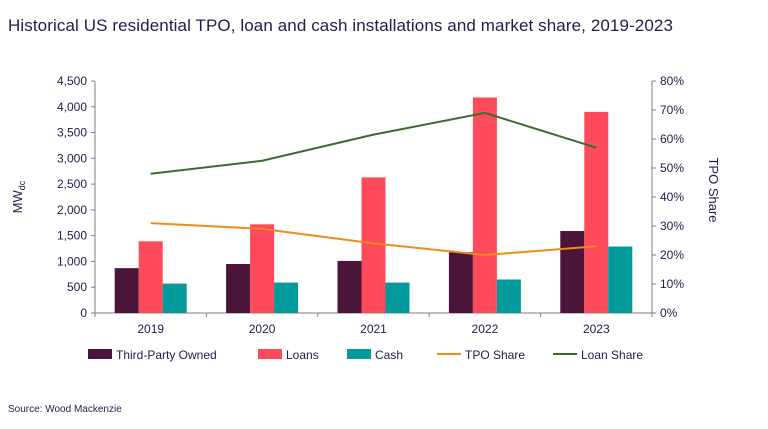 The width and height of the screenshot is (768, 429). Describe the element at coordinates (596, 329) in the screenshot. I see `x-tick-label: 2023` at that location.